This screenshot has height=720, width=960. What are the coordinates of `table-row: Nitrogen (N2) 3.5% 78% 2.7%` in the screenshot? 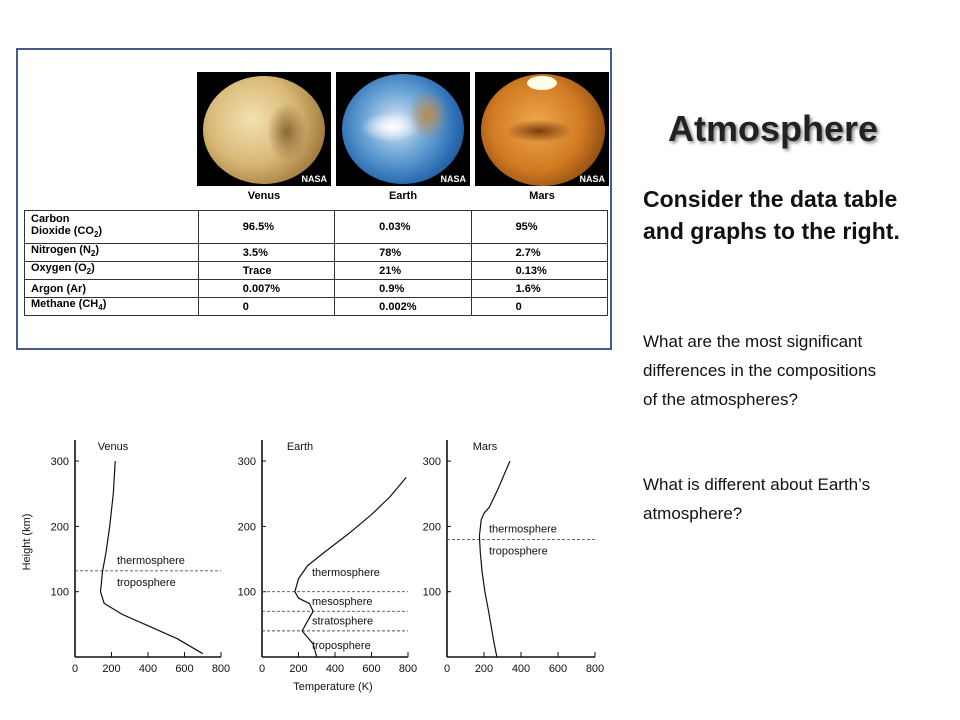 It's located at (316, 252).